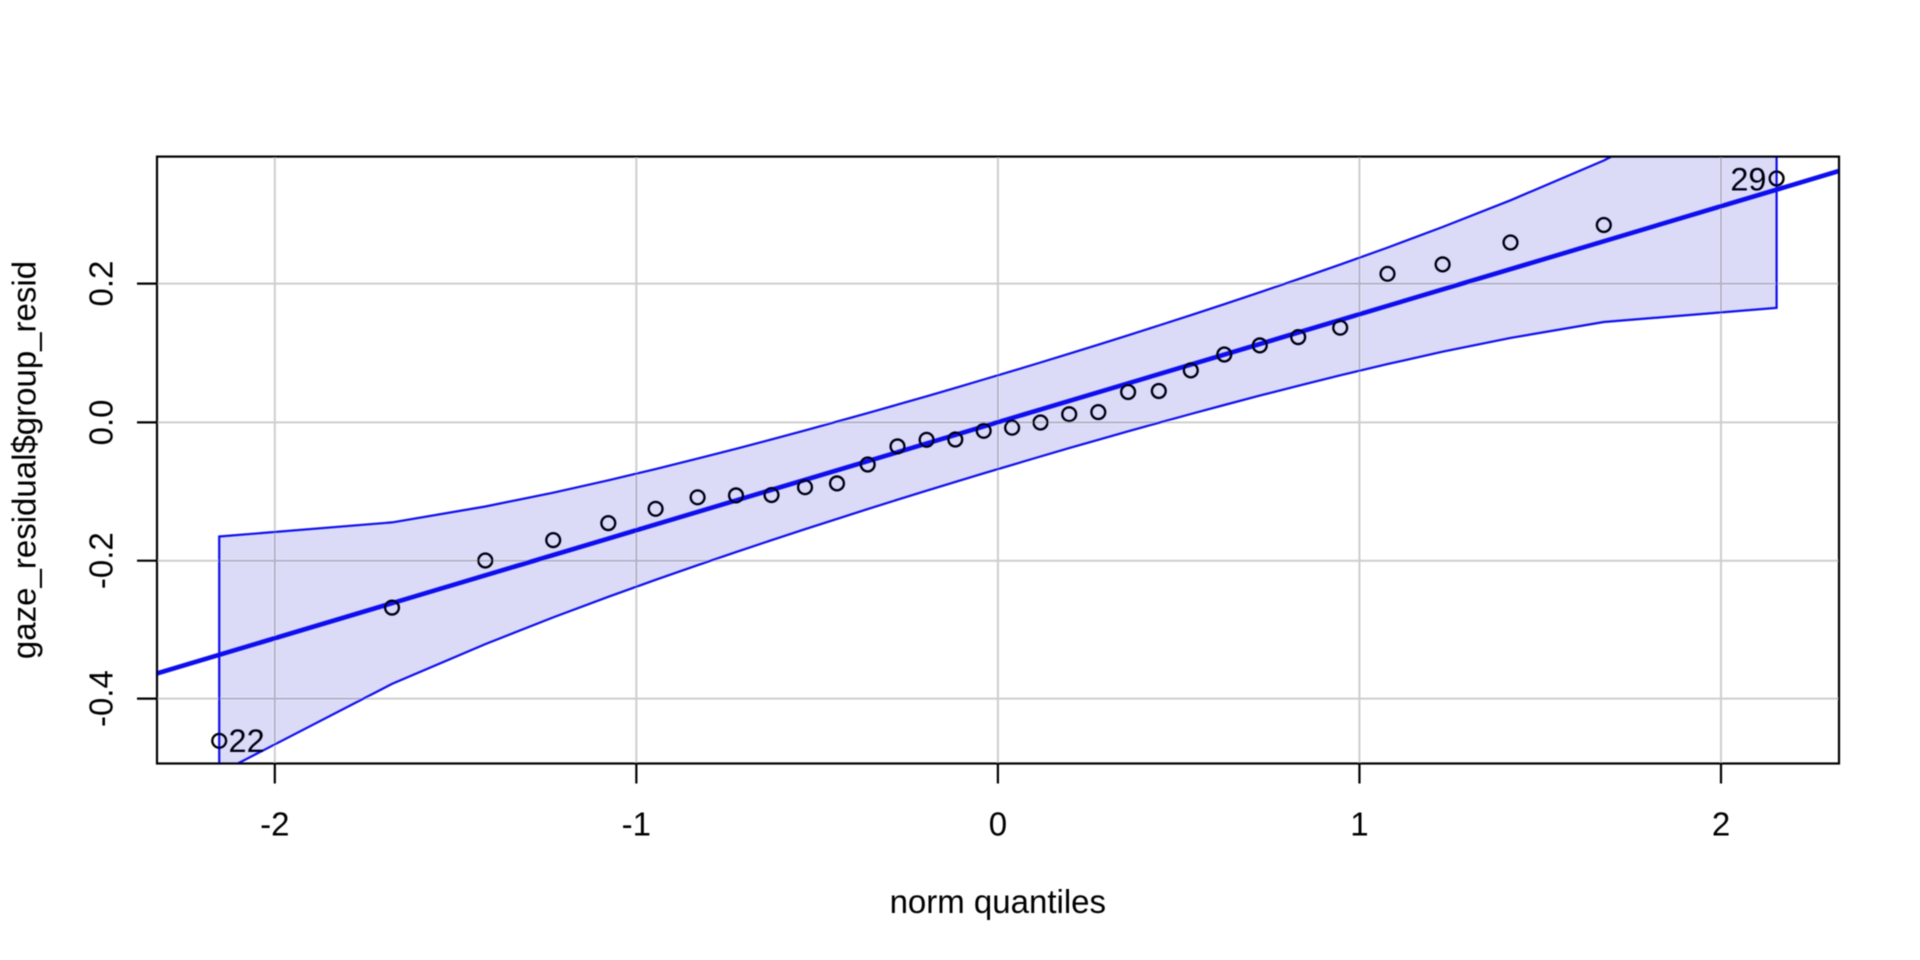  Describe the element at coordinates (998, 901) in the screenshot. I see `svg-text: norm quantiles` at that location.